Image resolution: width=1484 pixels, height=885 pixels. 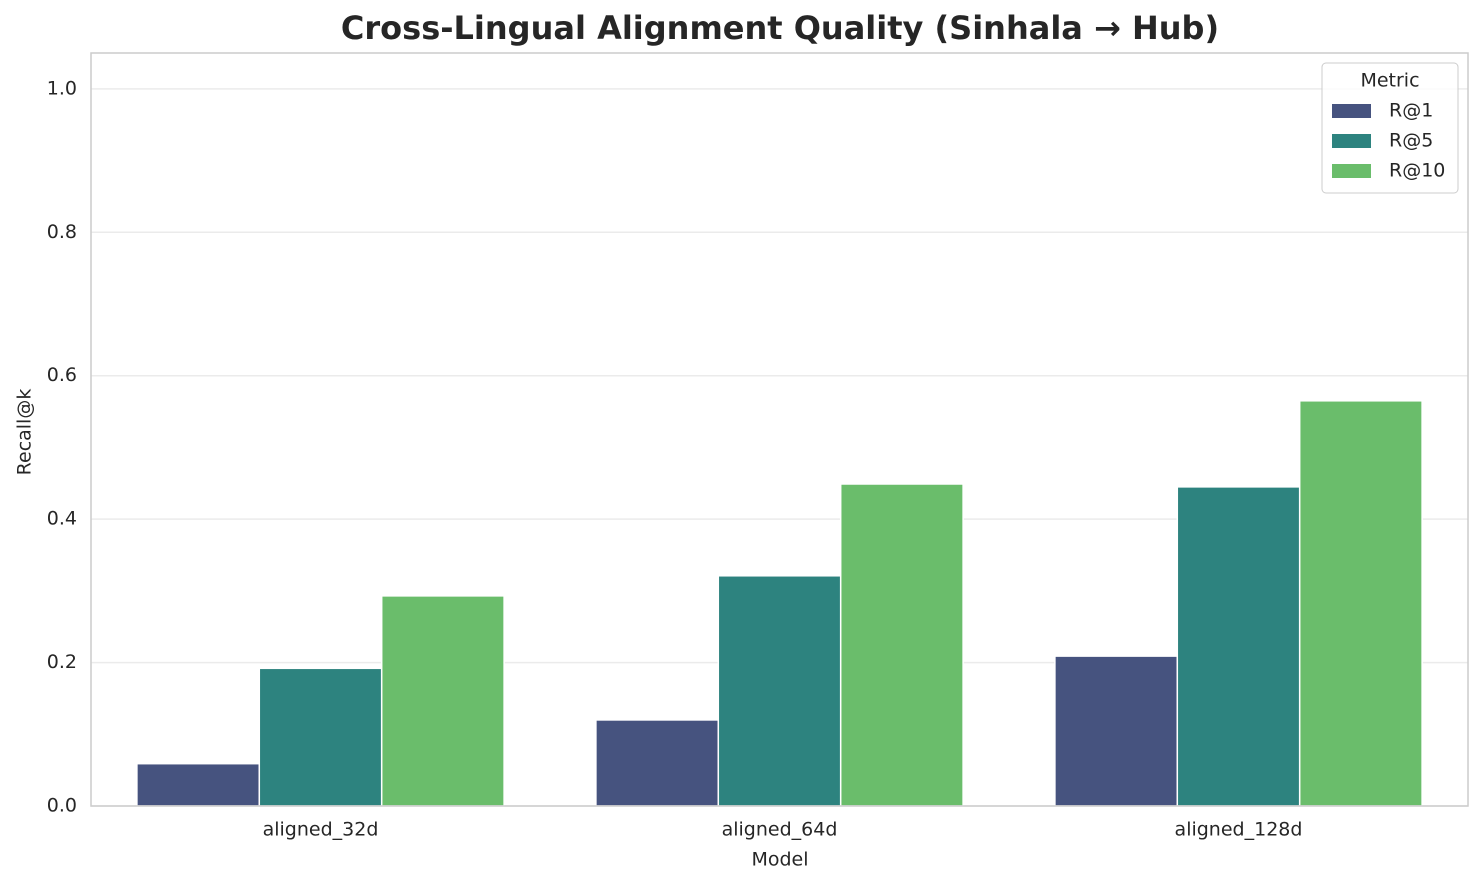 I want to click on x-tick-label: aligned_32d, so click(x=321, y=830).